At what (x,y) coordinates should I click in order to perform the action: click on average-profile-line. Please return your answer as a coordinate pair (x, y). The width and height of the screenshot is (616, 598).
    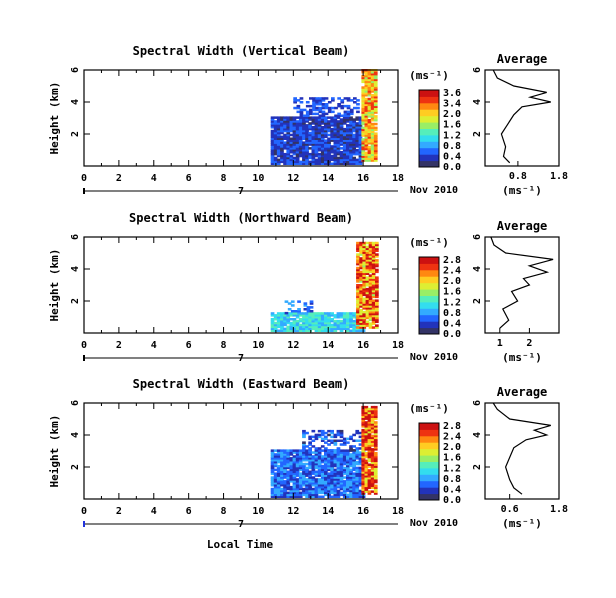
    Looking at the image, I should click on (521, 448).